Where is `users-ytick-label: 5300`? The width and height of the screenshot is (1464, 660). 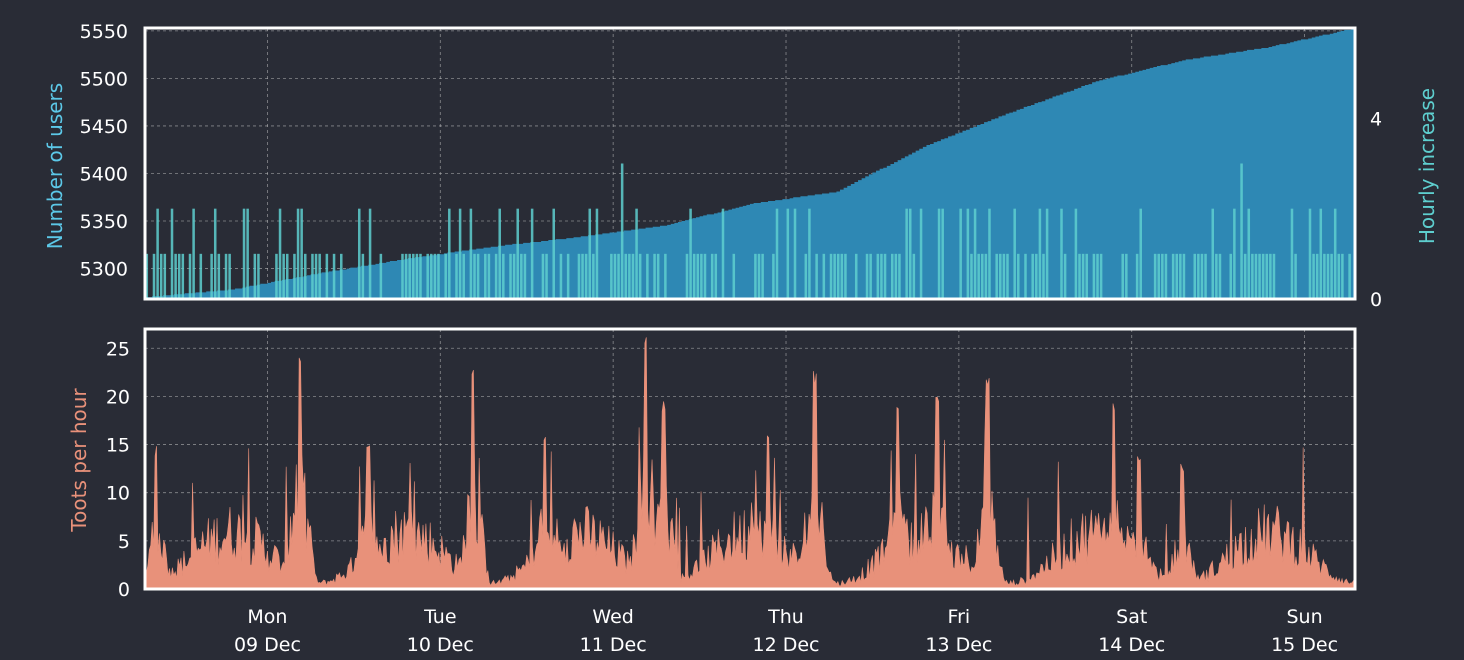
users-ytick-label: 5300 is located at coordinates (104, 270).